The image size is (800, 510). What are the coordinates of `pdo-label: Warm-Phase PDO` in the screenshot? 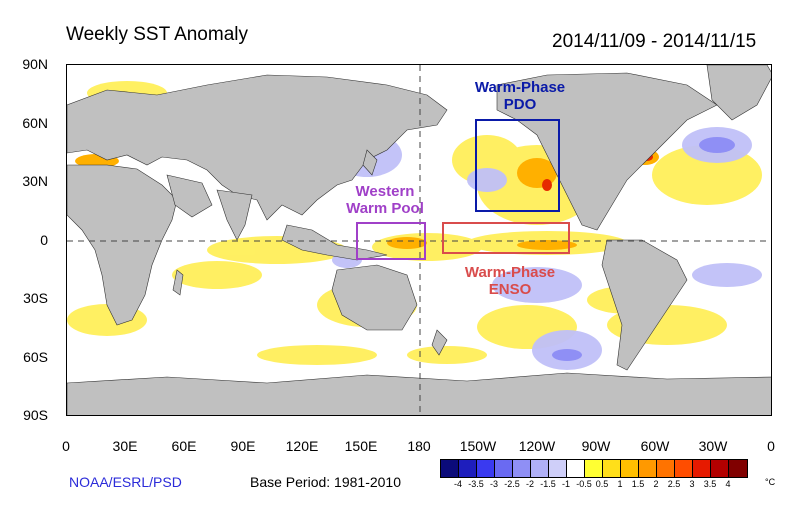 It's located at (520, 96).